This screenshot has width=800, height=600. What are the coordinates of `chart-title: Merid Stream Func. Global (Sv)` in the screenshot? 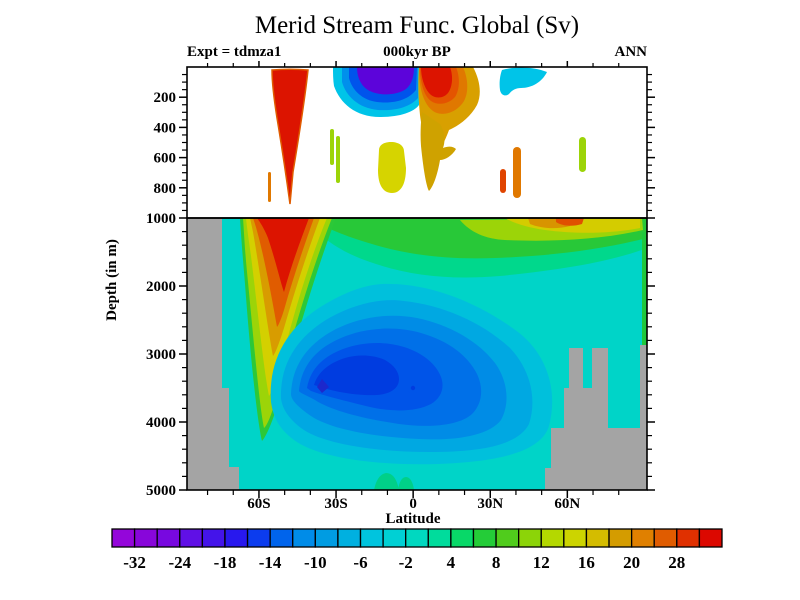 It's located at (417, 25).